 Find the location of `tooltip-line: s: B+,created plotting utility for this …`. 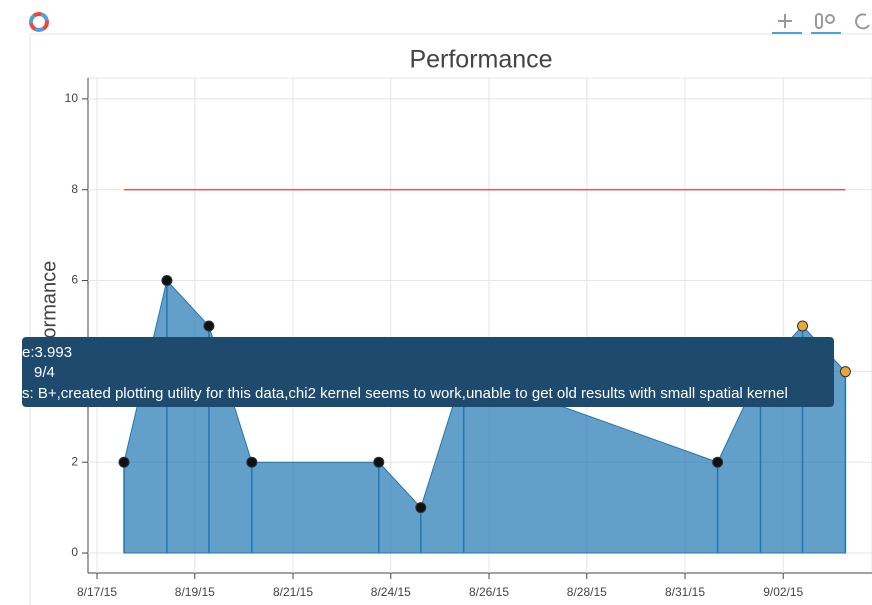

tooltip-line: s: B+,created plotting utility for this … is located at coordinates (405, 393).